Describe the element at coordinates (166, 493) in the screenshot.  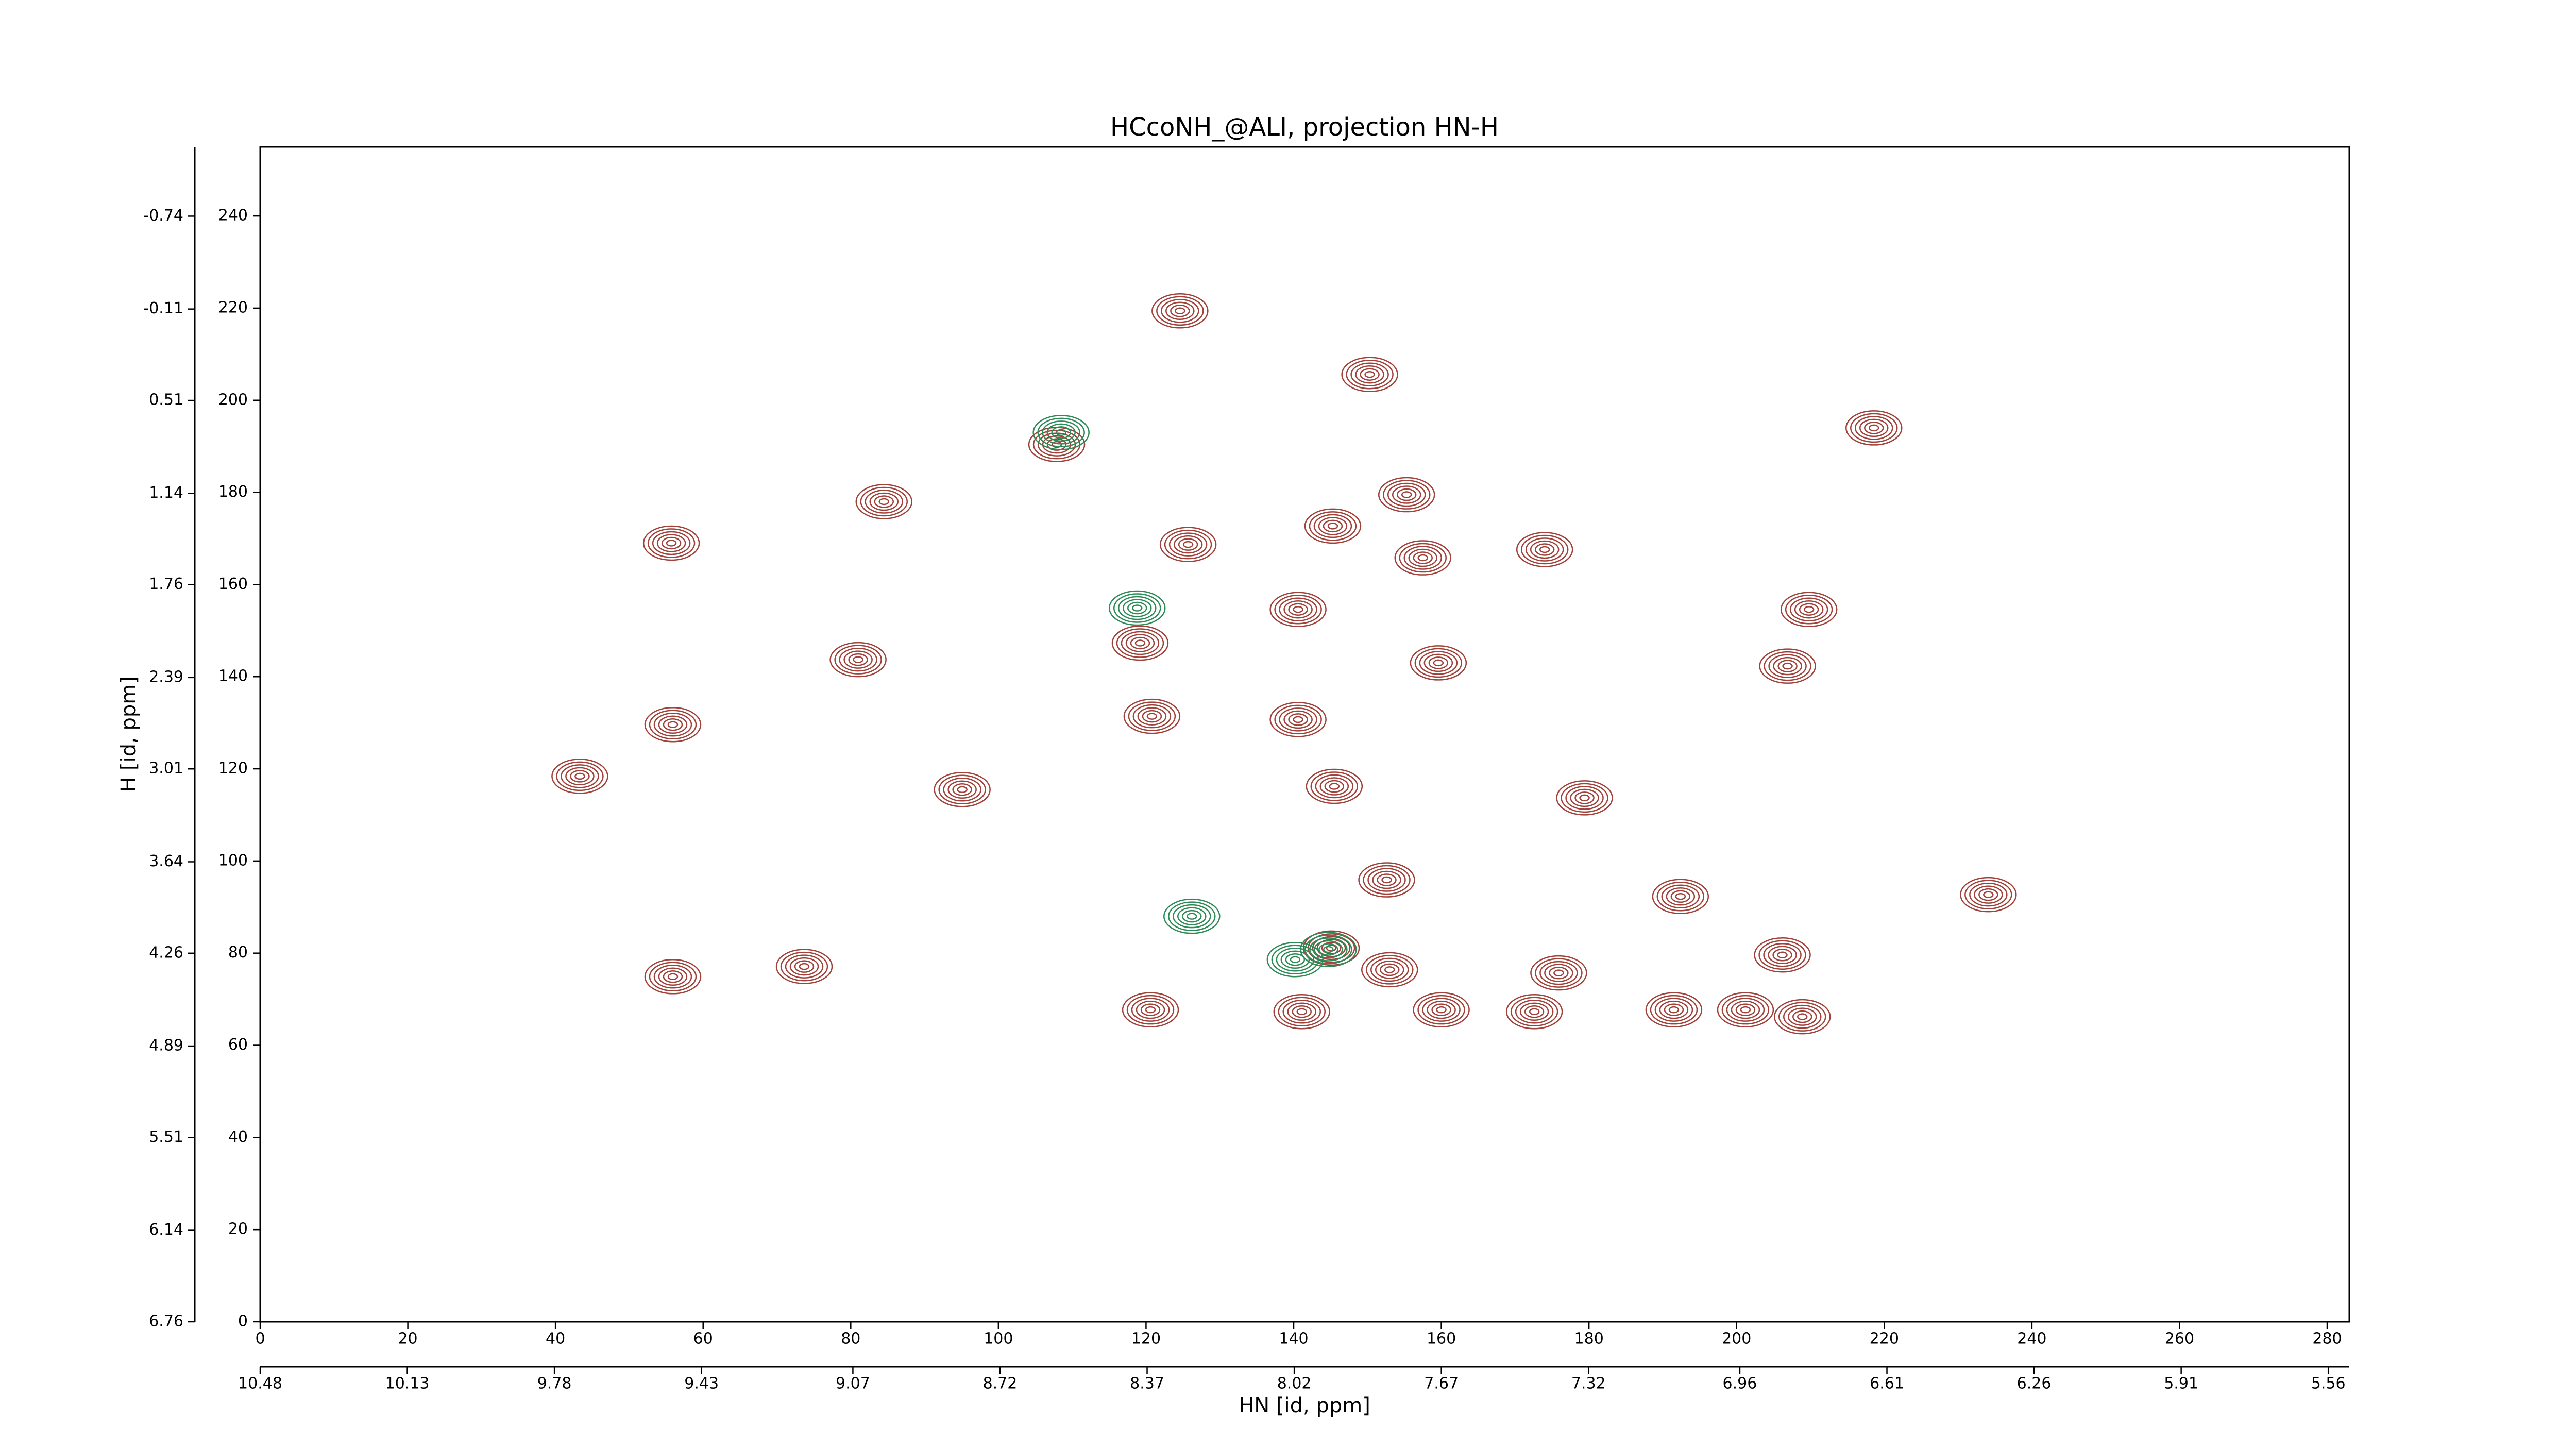
I see `y2-tick-label: 1.14` at that location.